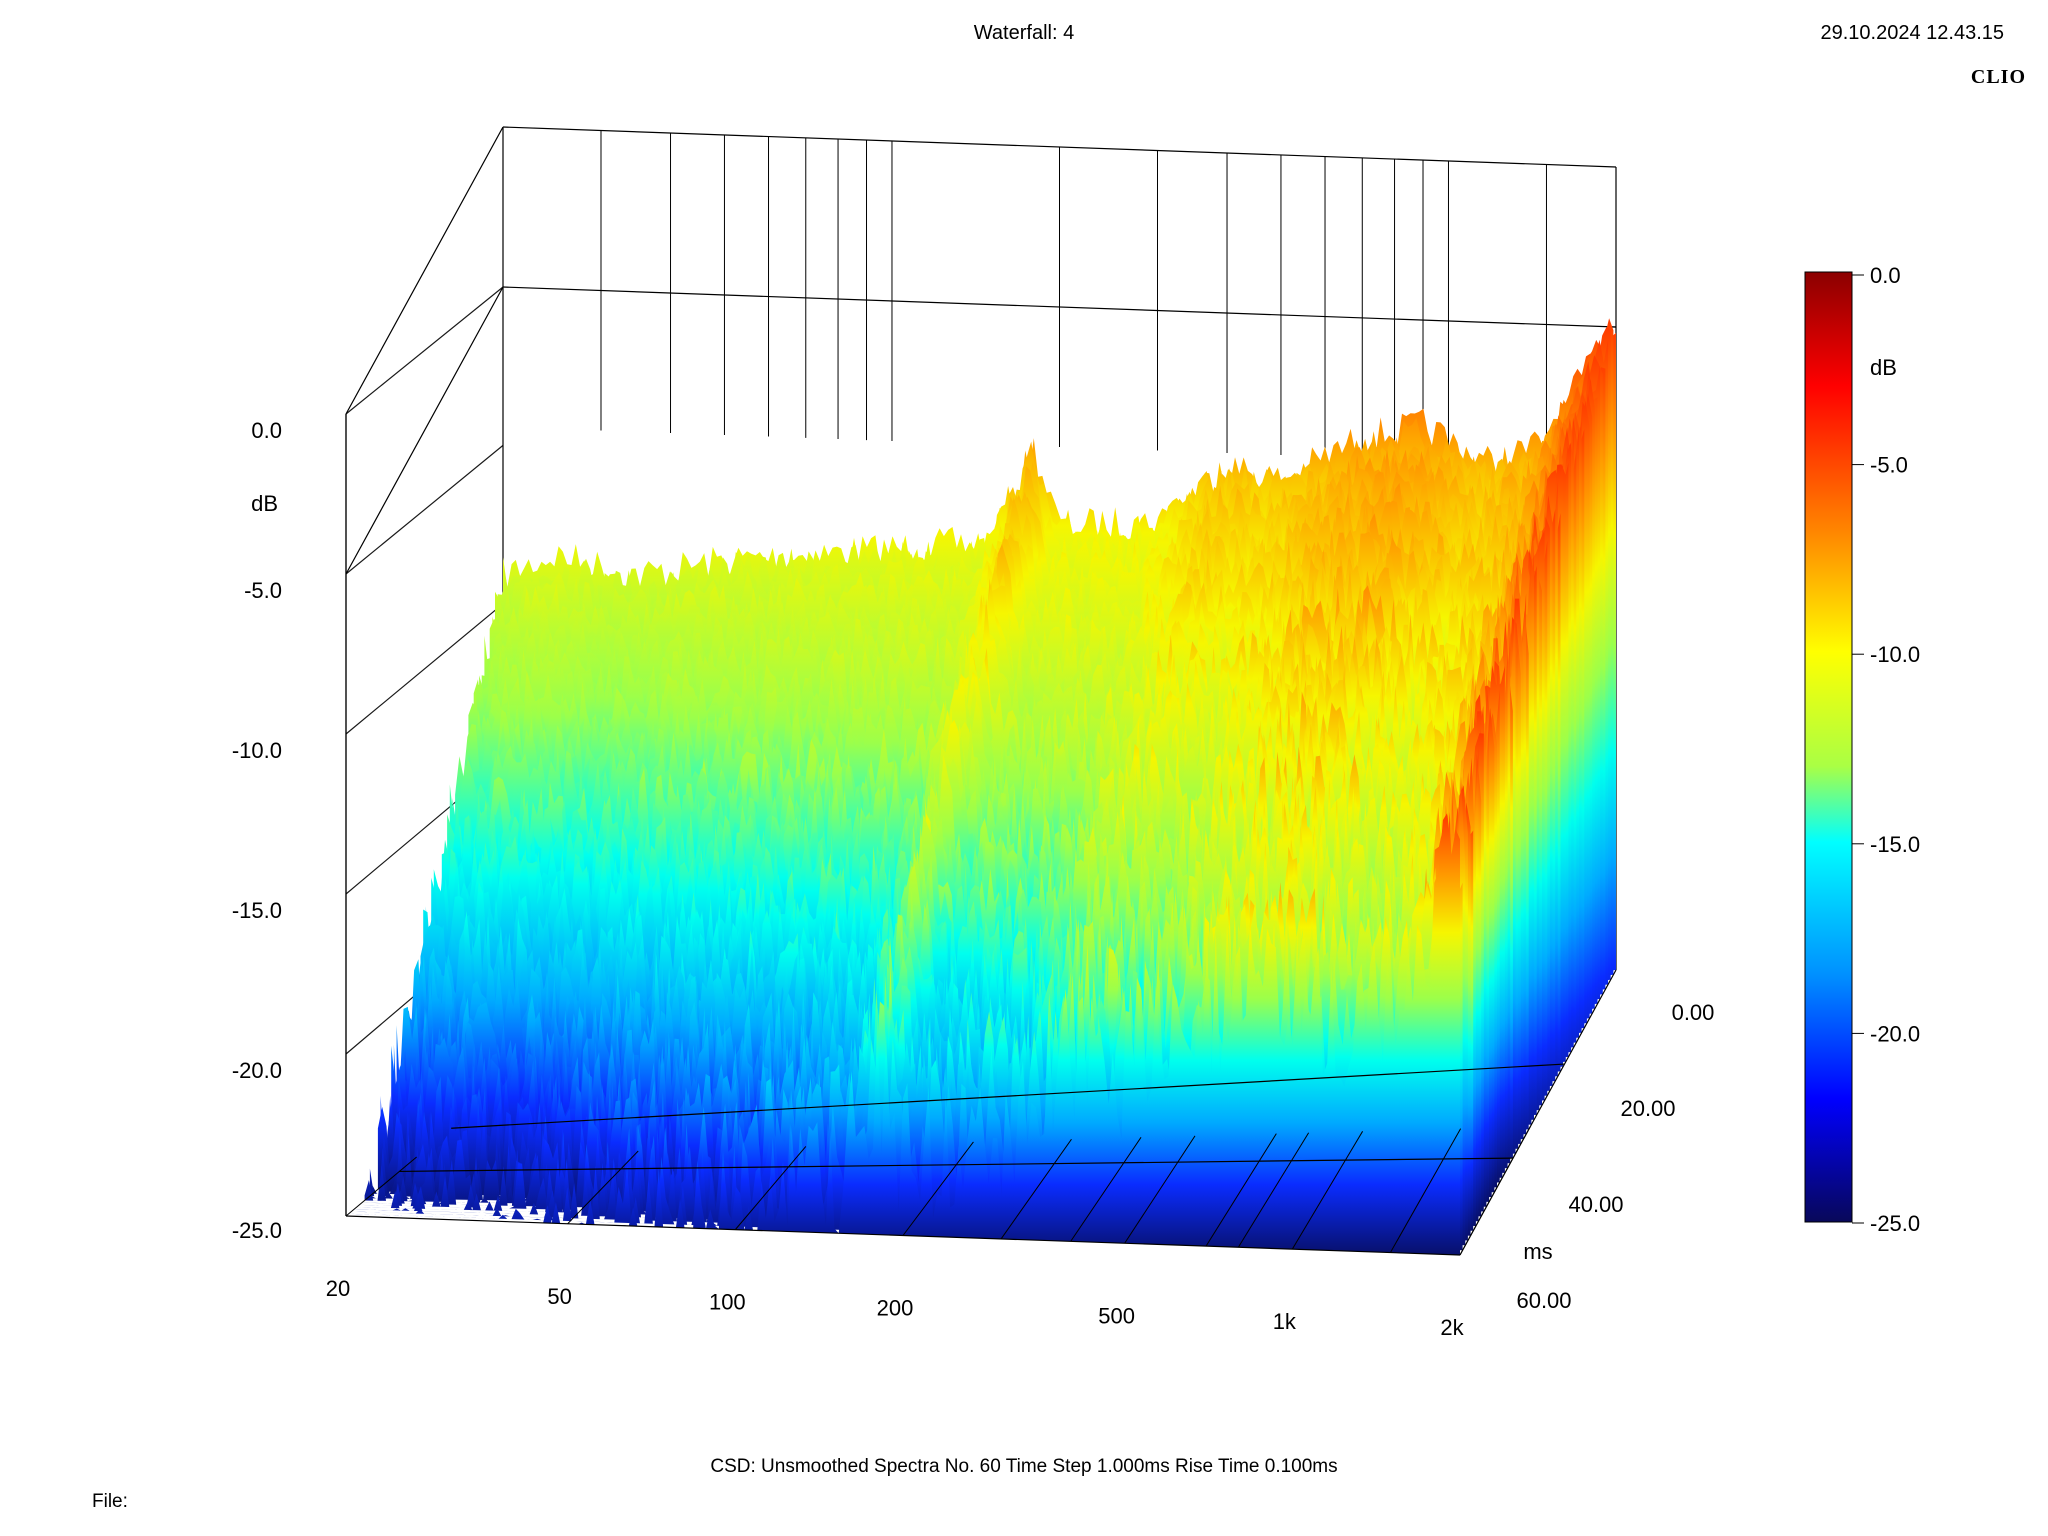  I want to click on x-axis-labels: 20 50 100 200 500 1k 2k, so click(895, 1308).